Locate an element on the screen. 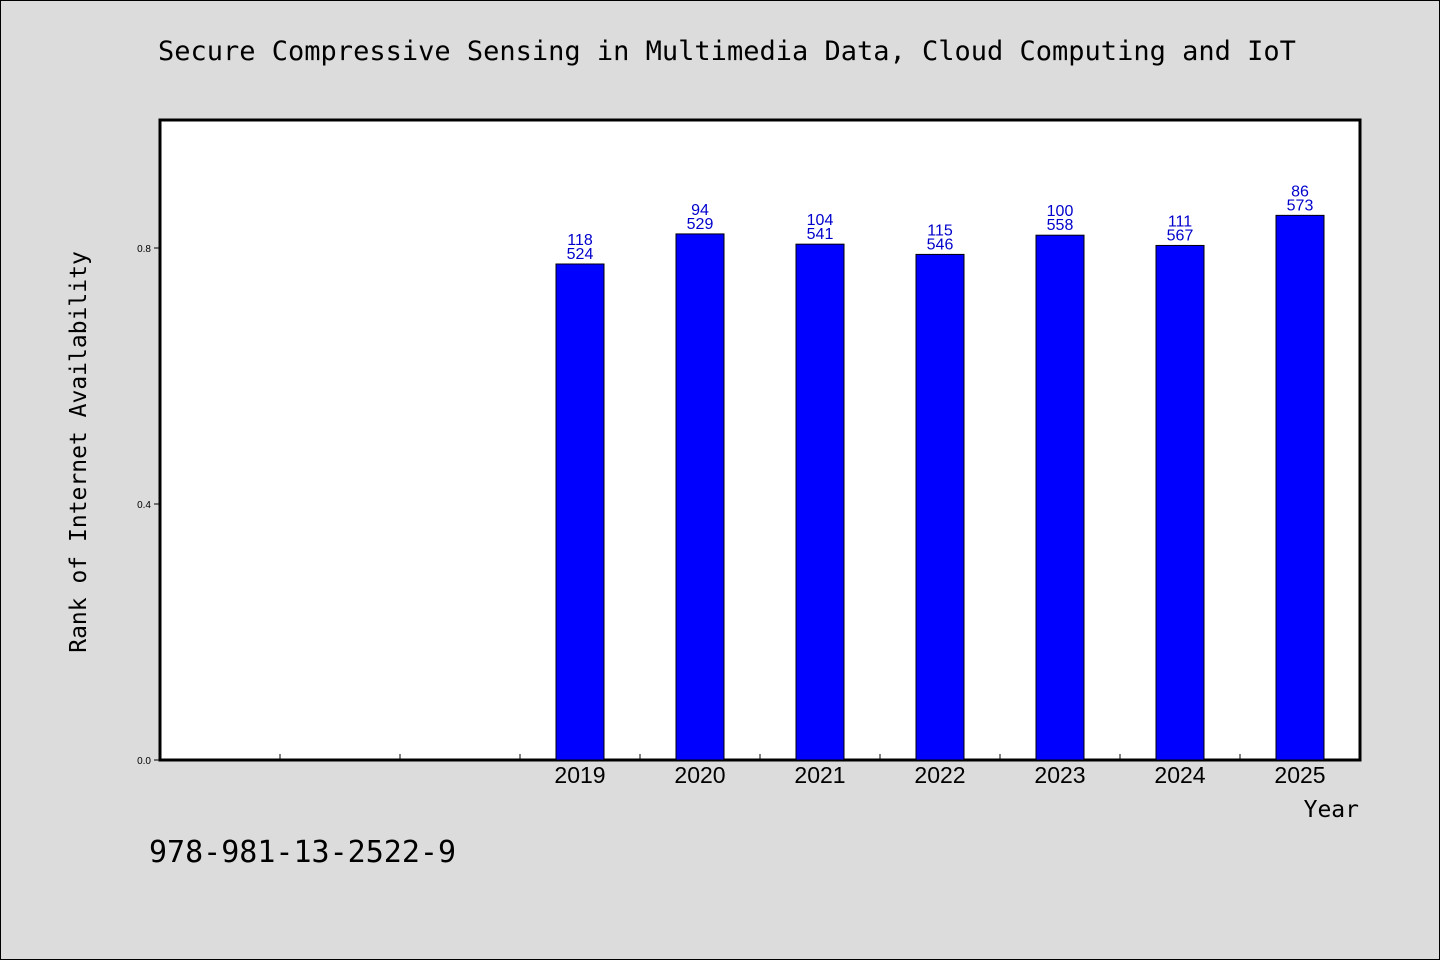 Image resolution: width=1440 pixels, height=960 pixels. data-label-count: 524 is located at coordinates (580, 254).